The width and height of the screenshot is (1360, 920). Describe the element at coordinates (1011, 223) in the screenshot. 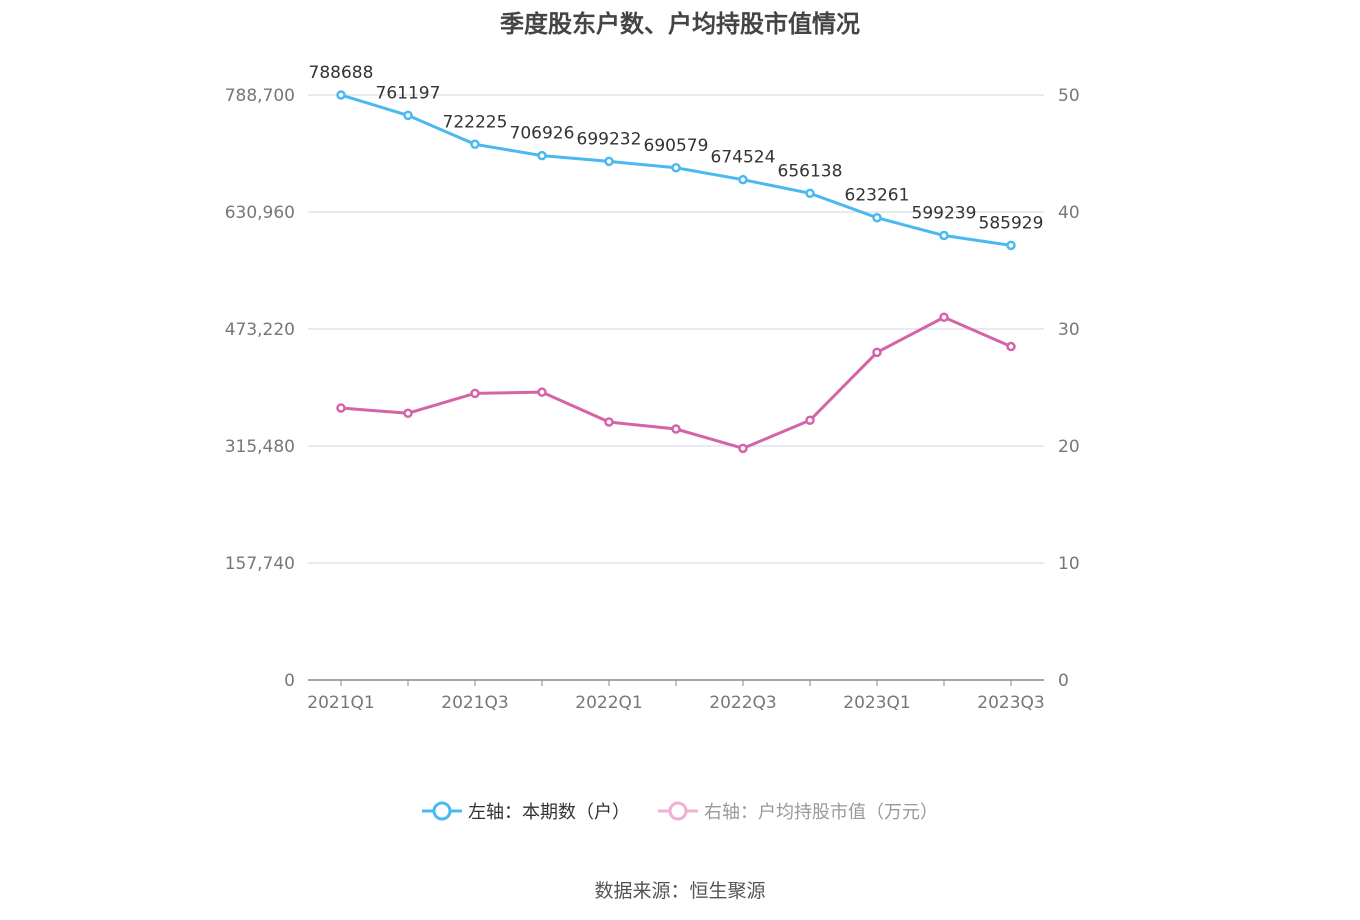

I see `data-label: 585929` at that location.